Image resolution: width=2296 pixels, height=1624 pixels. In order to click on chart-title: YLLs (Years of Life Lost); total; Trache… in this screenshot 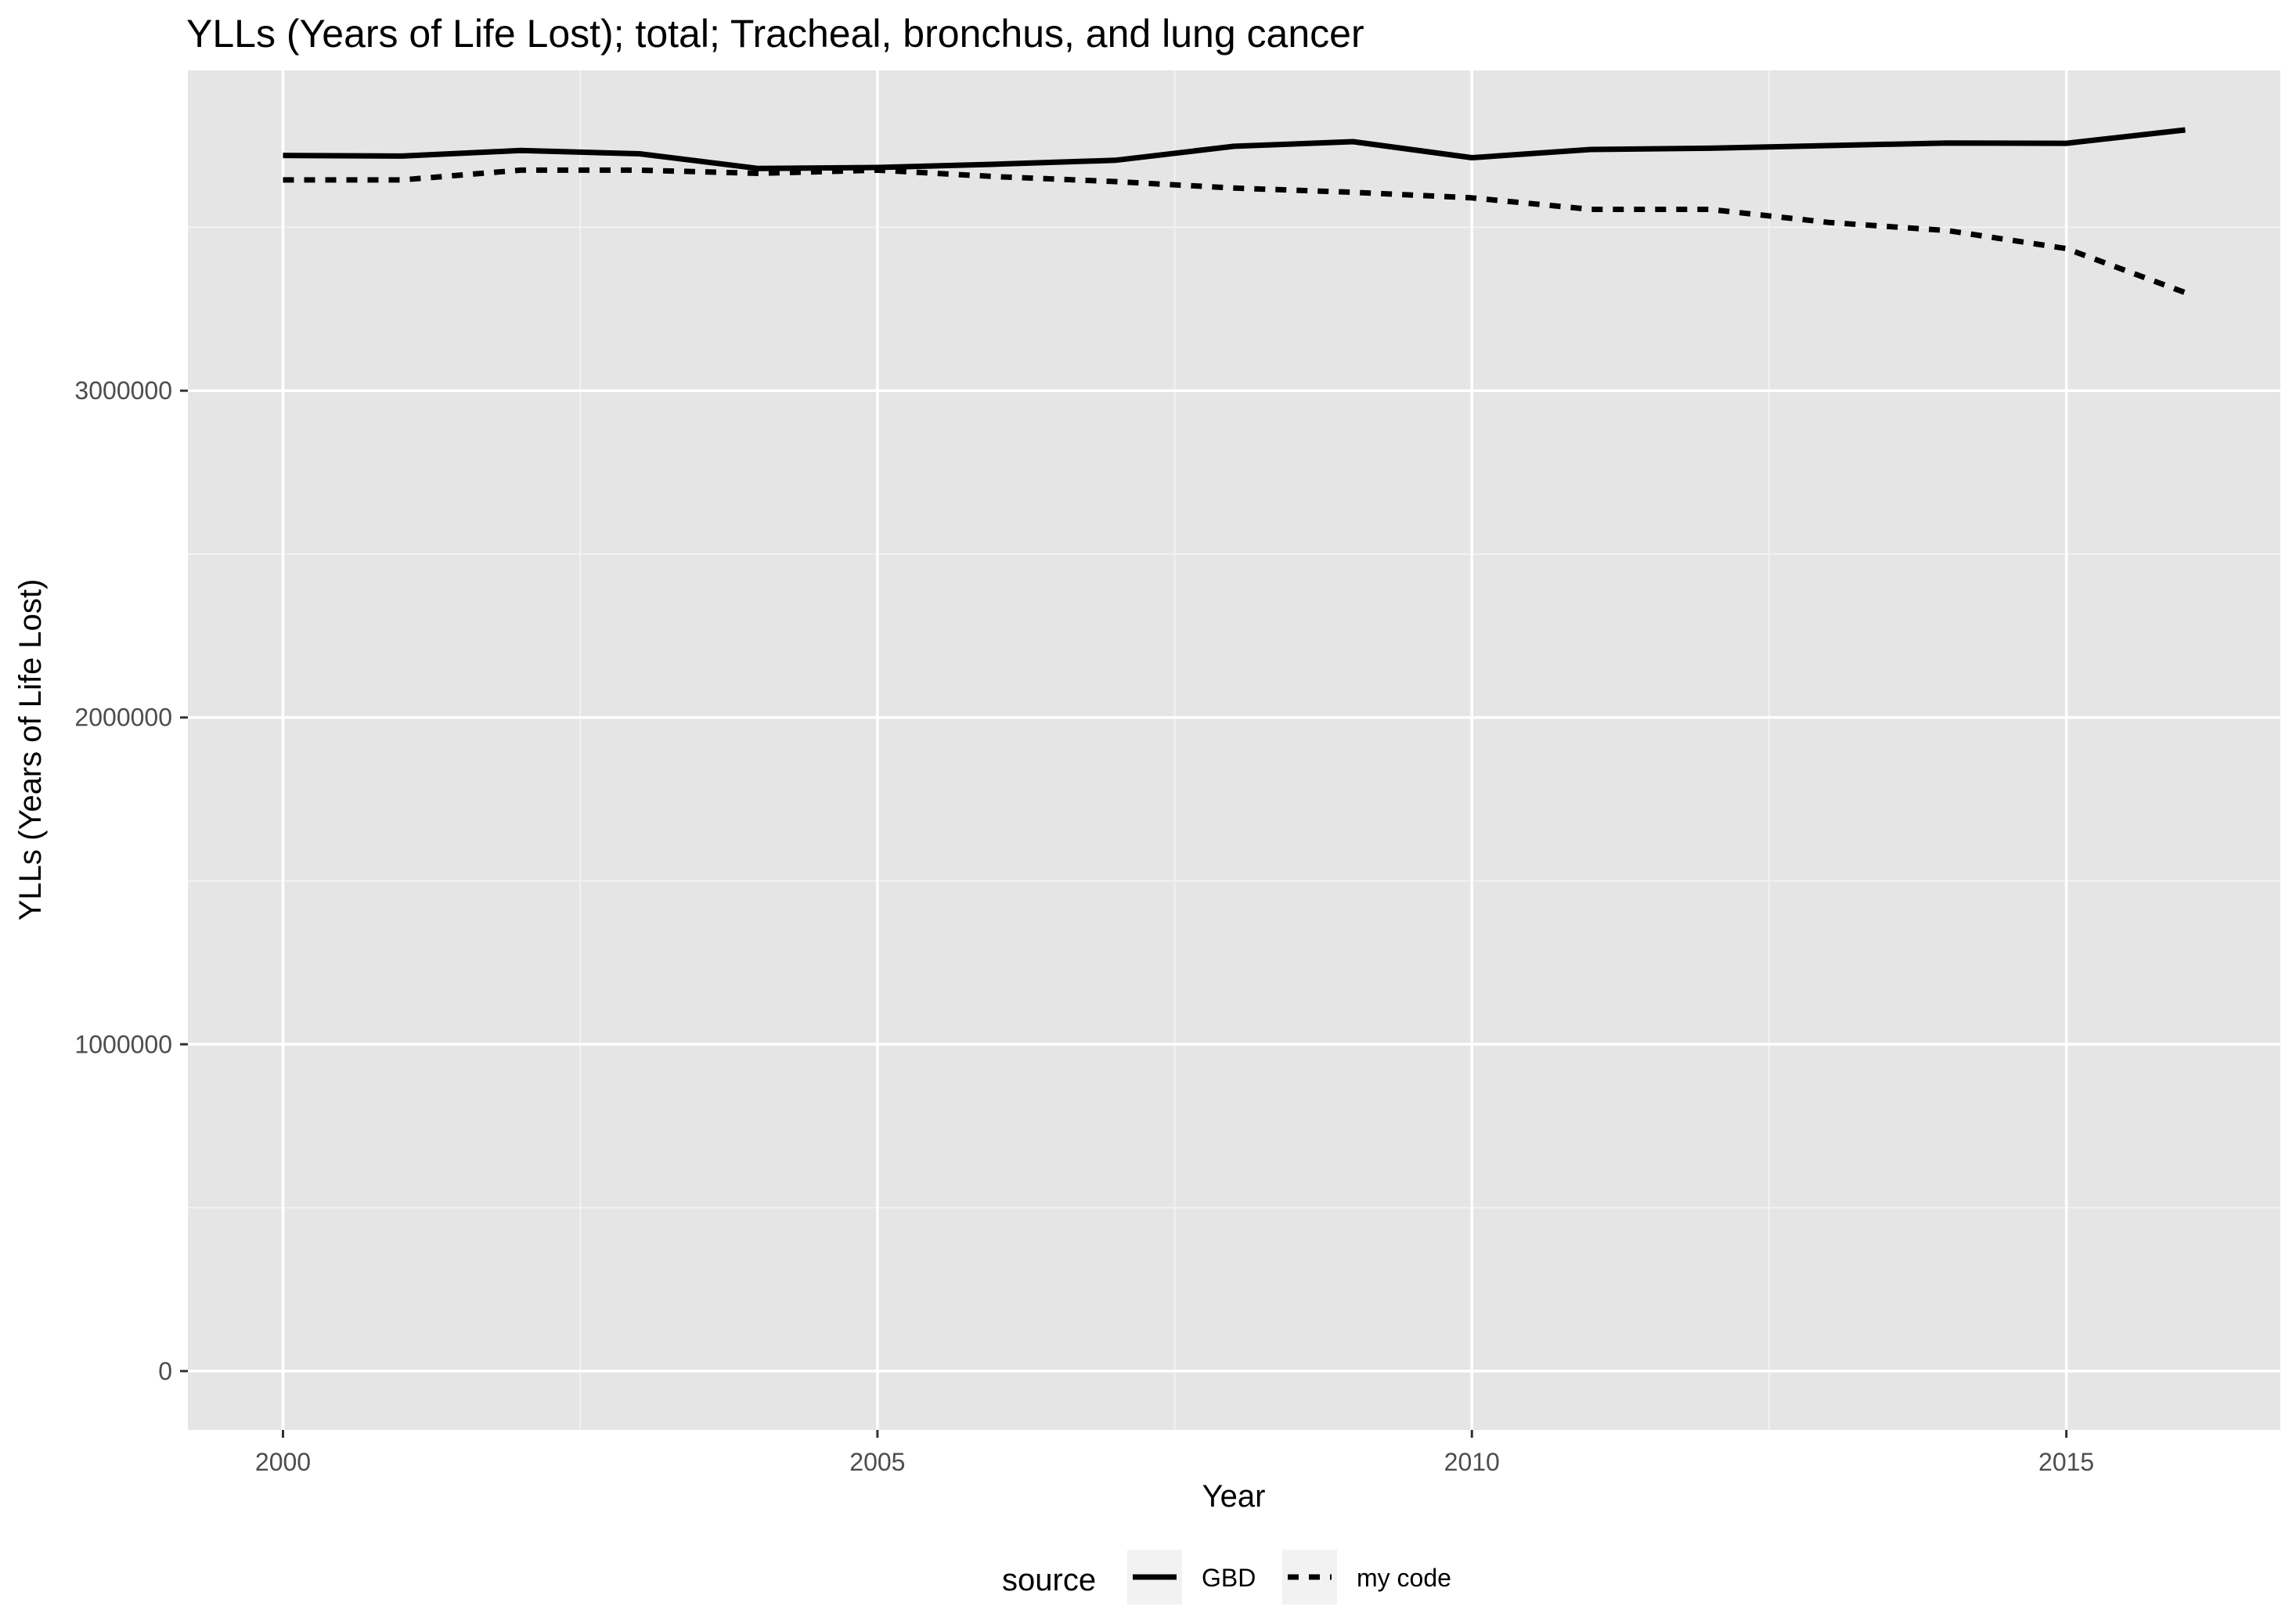, I will do `click(775, 34)`.